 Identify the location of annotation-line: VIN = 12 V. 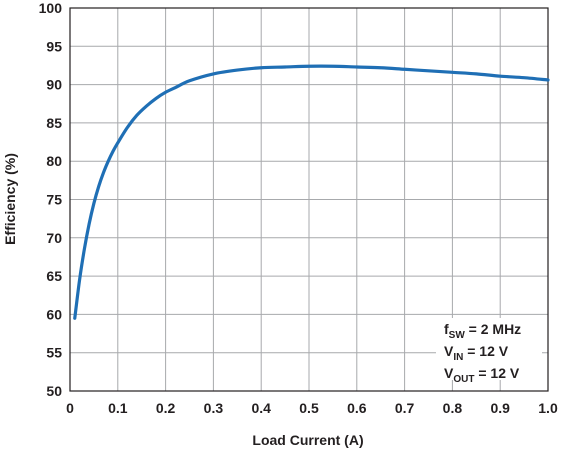
(476, 353).